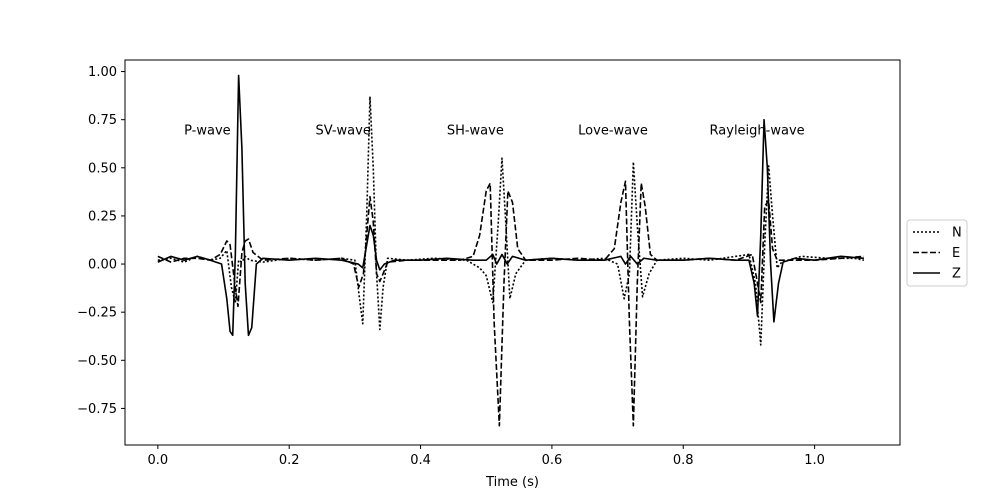 The image size is (1000, 500). I want to click on wave-annotation: SV-wave, so click(342, 130).